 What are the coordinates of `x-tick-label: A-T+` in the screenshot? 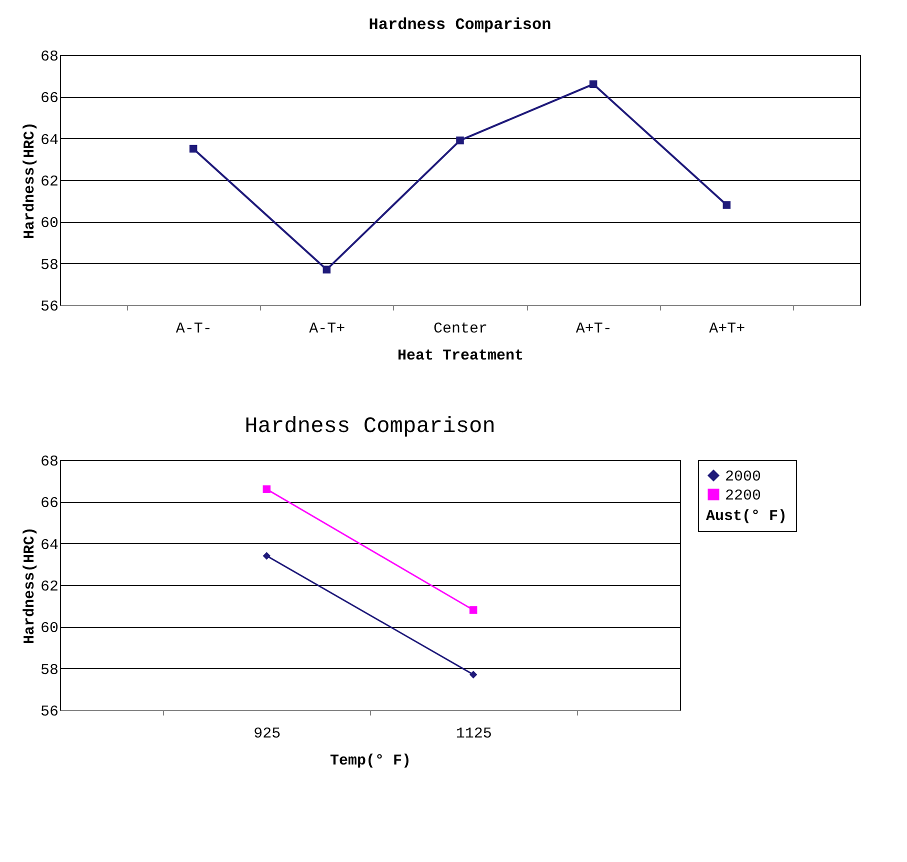 It's located at (327, 329).